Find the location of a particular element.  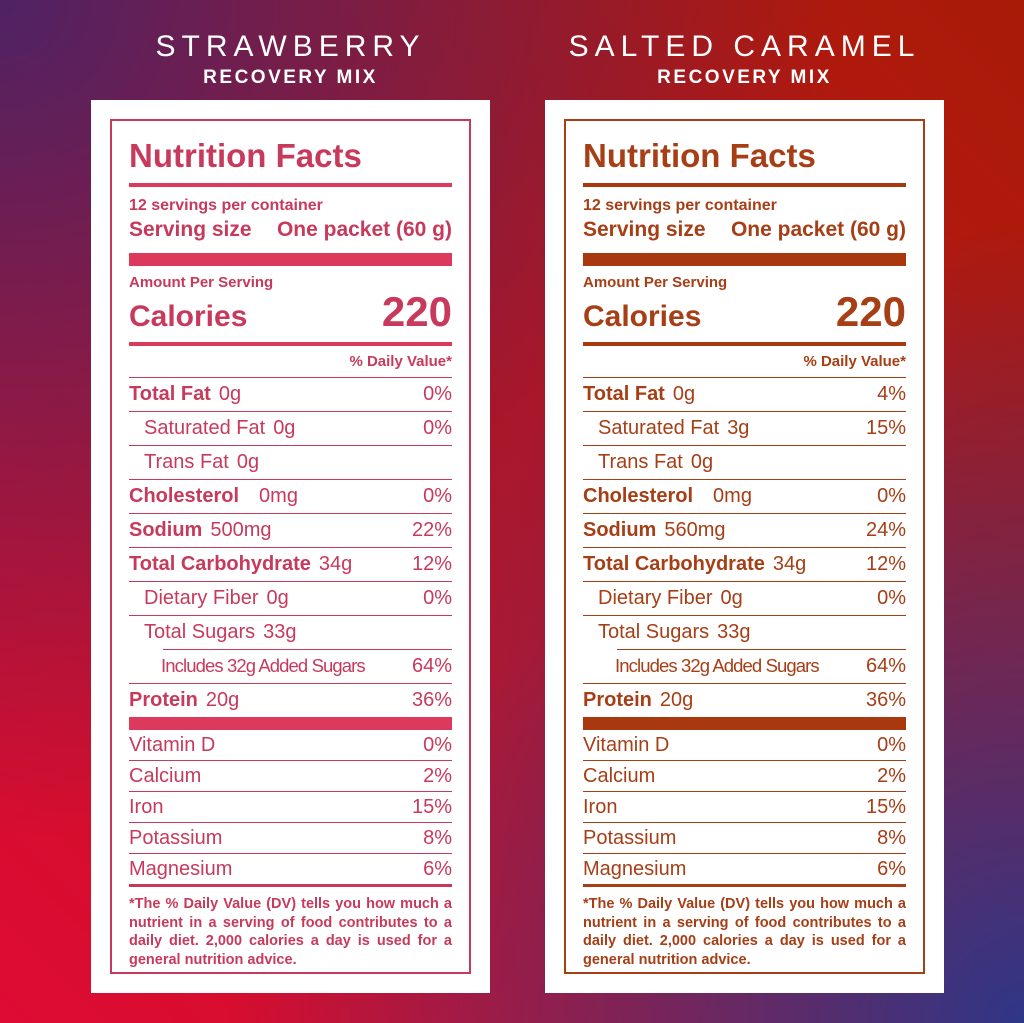

nutrient-row: Total Sugars 33g is located at coordinates (290, 632).